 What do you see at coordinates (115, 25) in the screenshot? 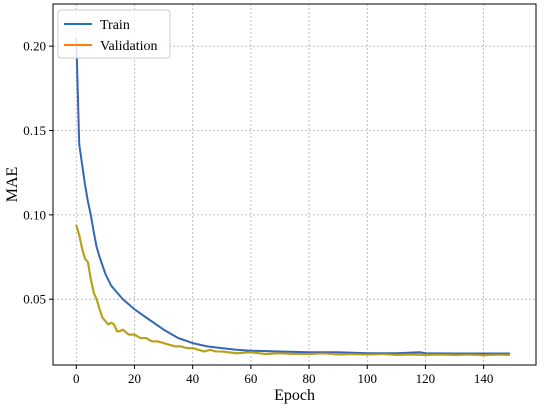
I see `legend-label-train: Train` at bounding box center [115, 25].